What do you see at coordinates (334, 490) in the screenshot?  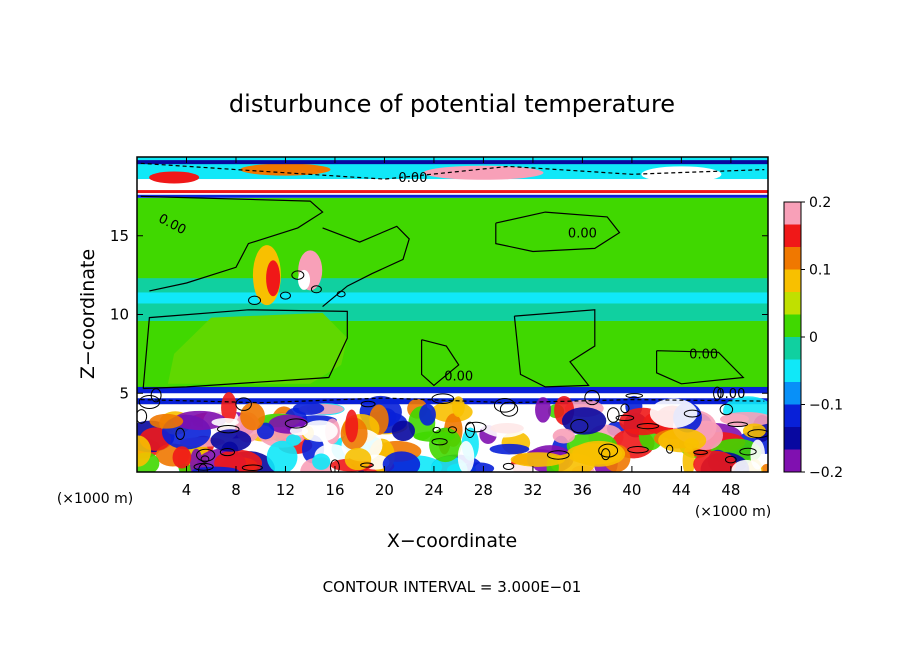 I see `x-tick-label: 16` at bounding box center [334, 490].